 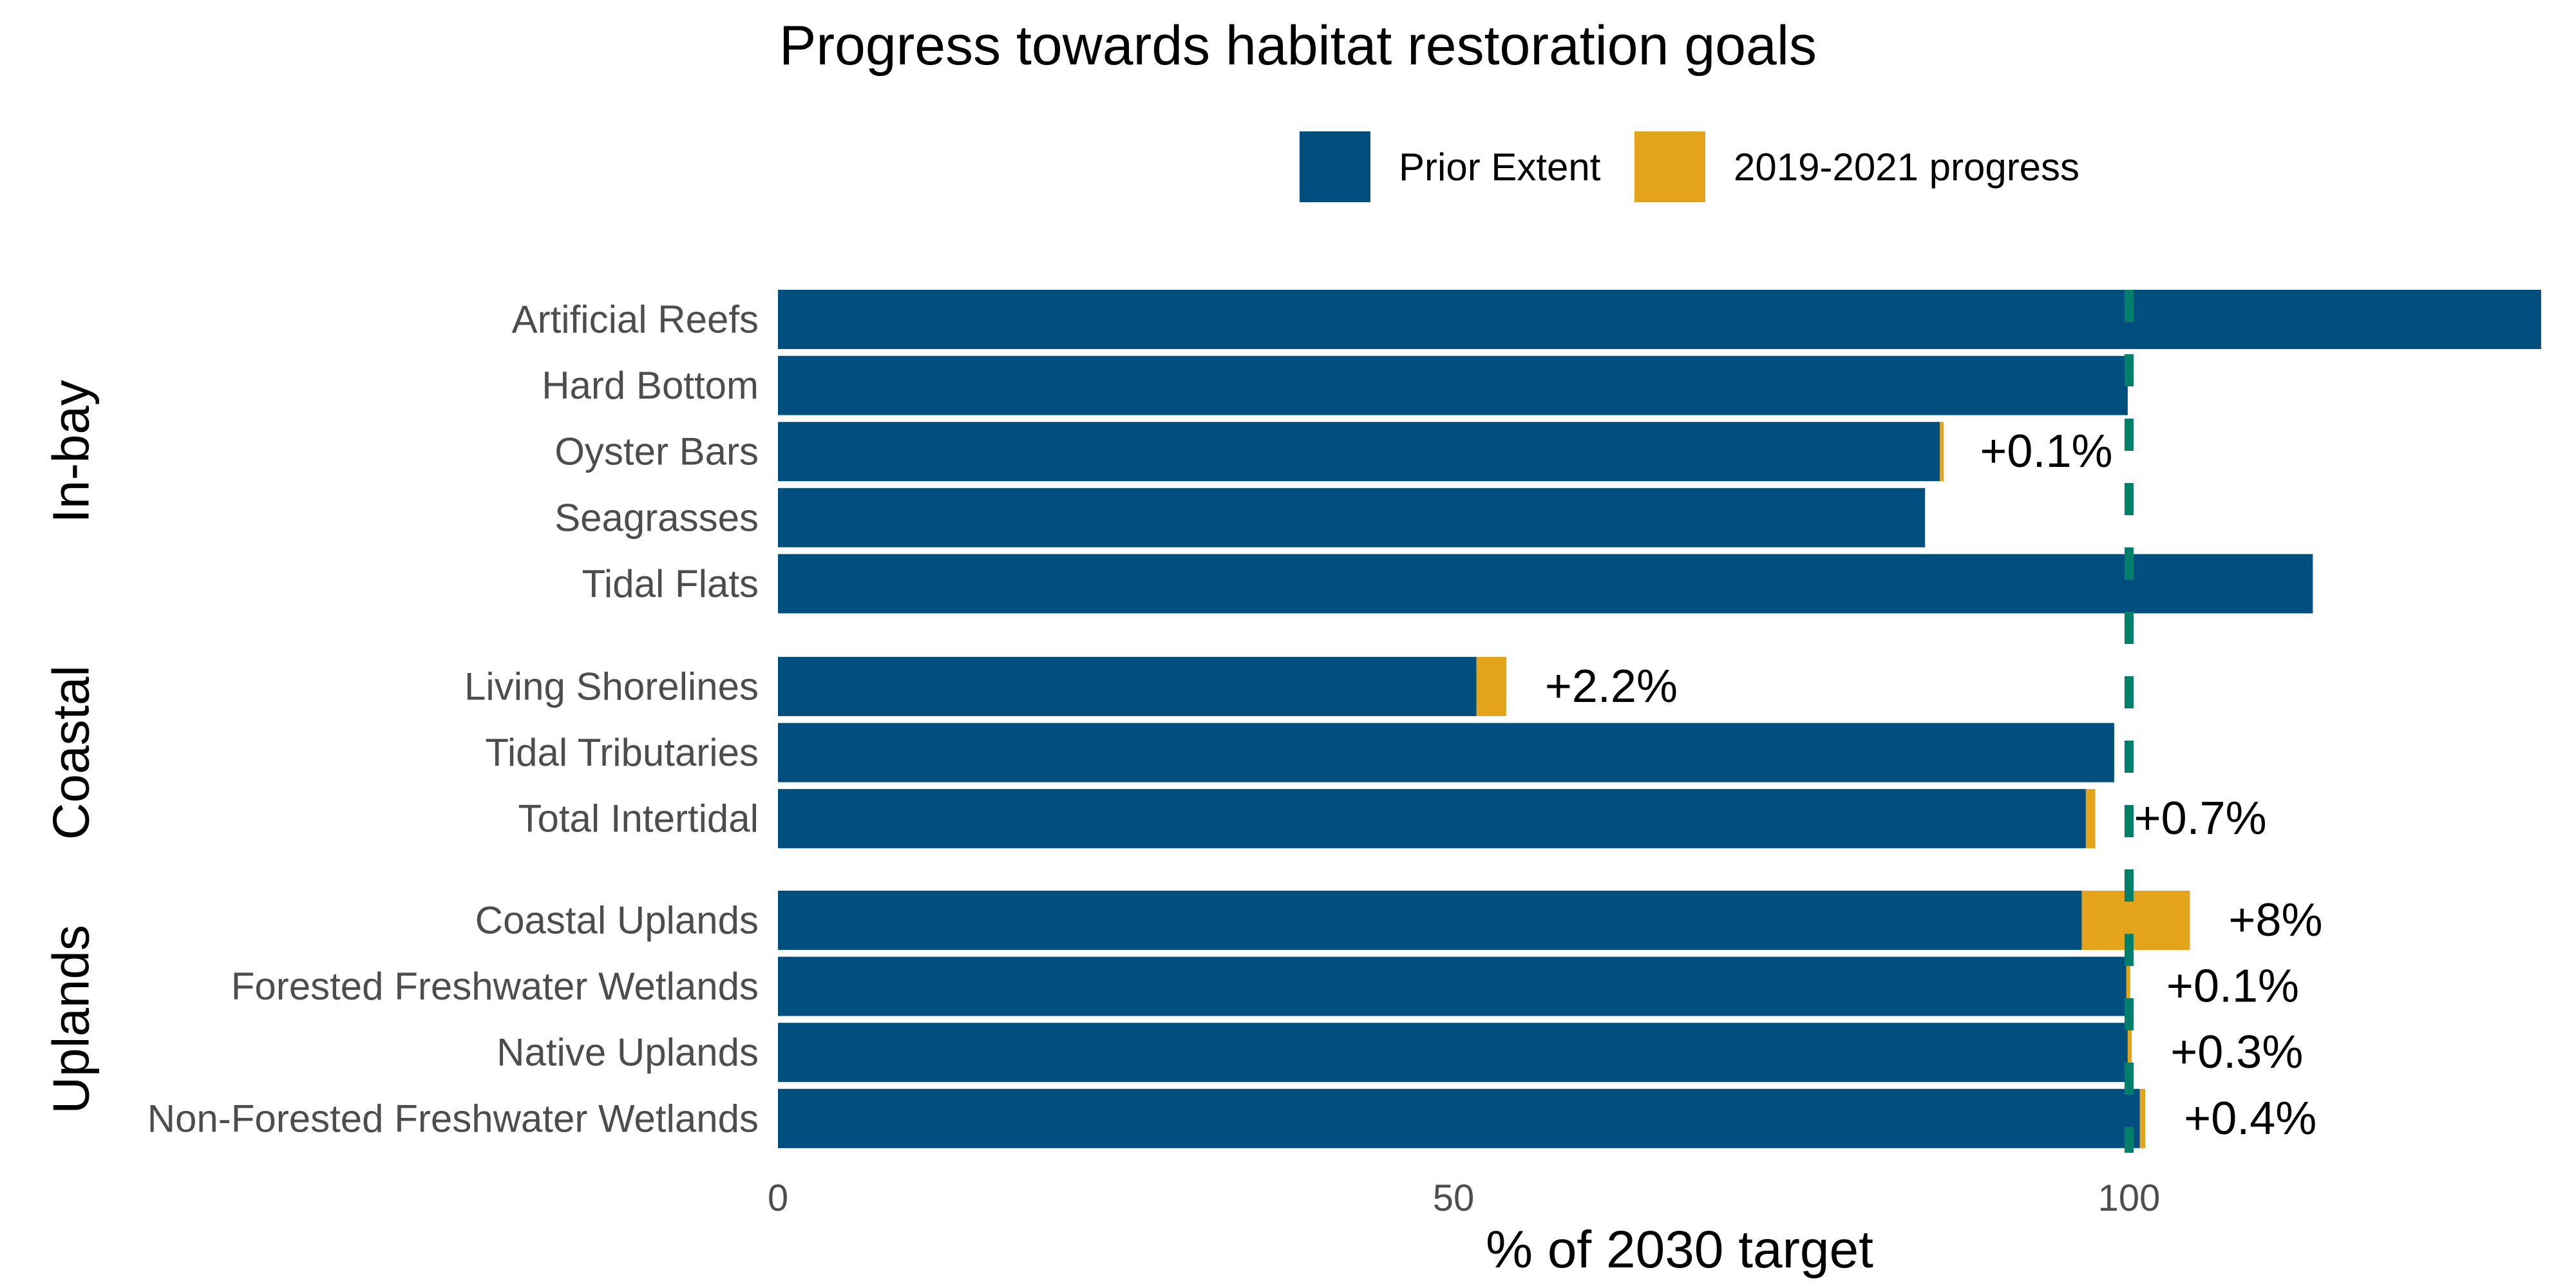 I want to click on legend: Prior Extent 2019-2021 progress, so click(x=1690, y=167).